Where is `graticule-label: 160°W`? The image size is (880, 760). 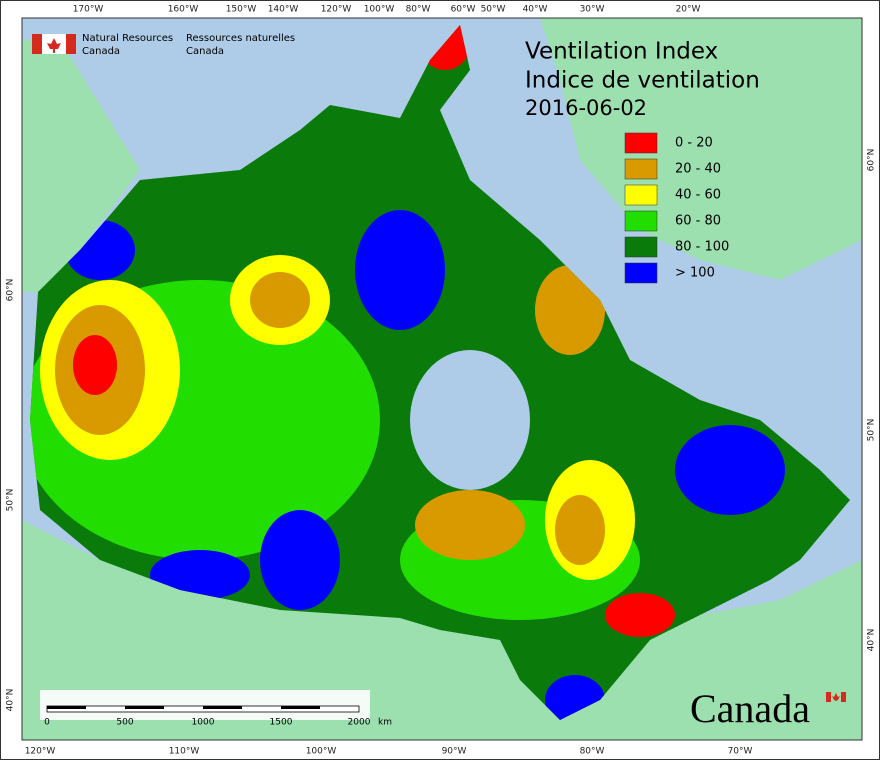
graticule-label: 160°W is located at coordinates (183, 10).